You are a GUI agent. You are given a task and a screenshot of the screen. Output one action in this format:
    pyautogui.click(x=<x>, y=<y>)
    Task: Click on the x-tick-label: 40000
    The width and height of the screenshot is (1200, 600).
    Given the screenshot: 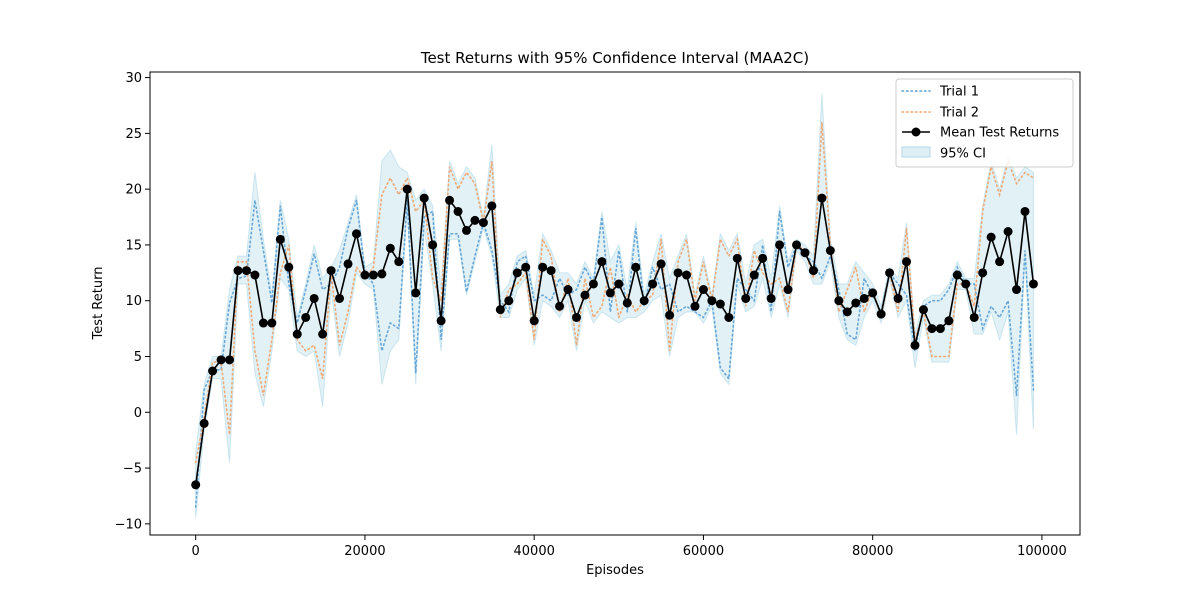 What is the action you would take?
    pyautogui.click(x=534, y=551)
    